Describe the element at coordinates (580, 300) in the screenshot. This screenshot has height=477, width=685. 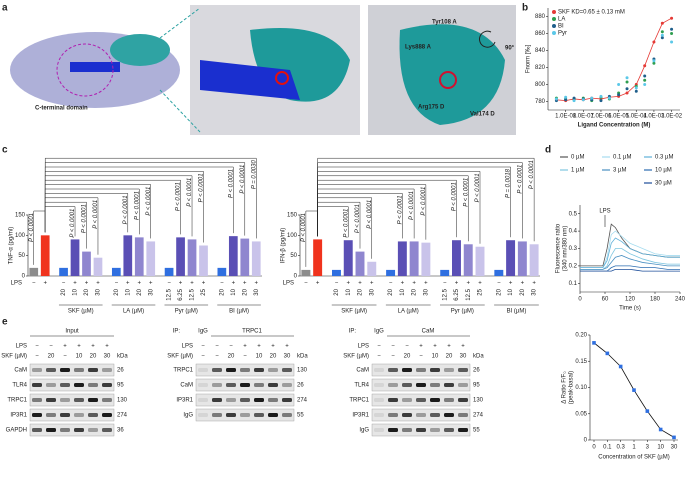
I see `x-tick-label: 0` at that location.